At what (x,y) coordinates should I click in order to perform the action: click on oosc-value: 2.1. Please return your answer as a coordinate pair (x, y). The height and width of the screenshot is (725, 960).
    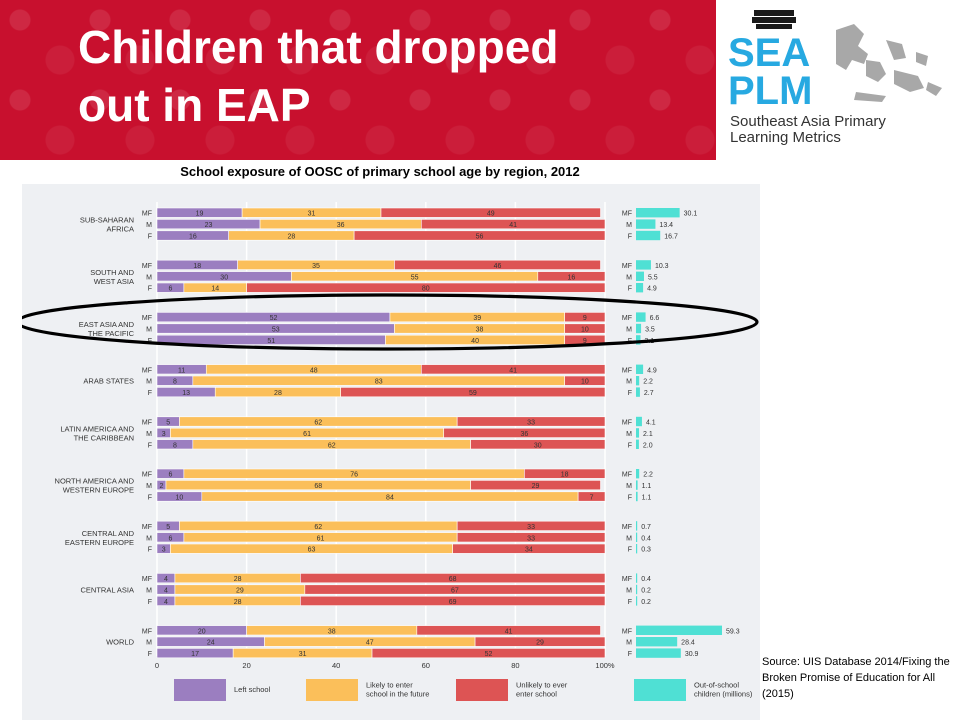
    Looking at the image, I should click on (648, 434).